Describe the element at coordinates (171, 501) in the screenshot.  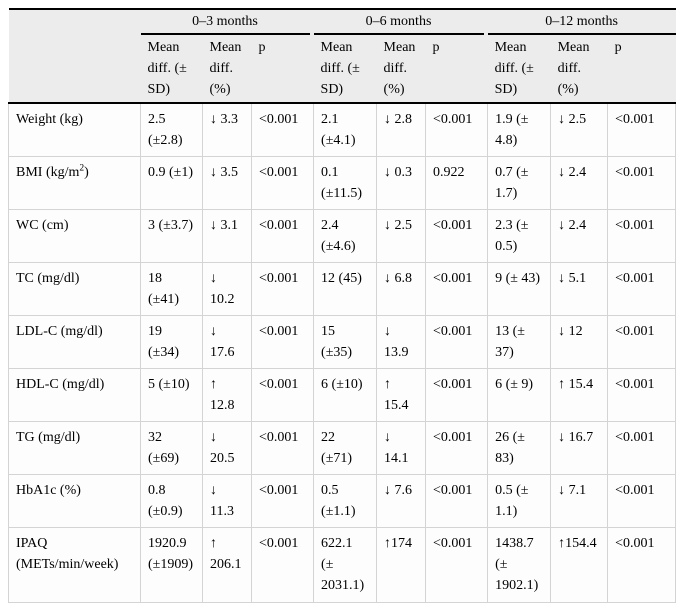
I see `cell: 0.8 (±0.9)` at that location.